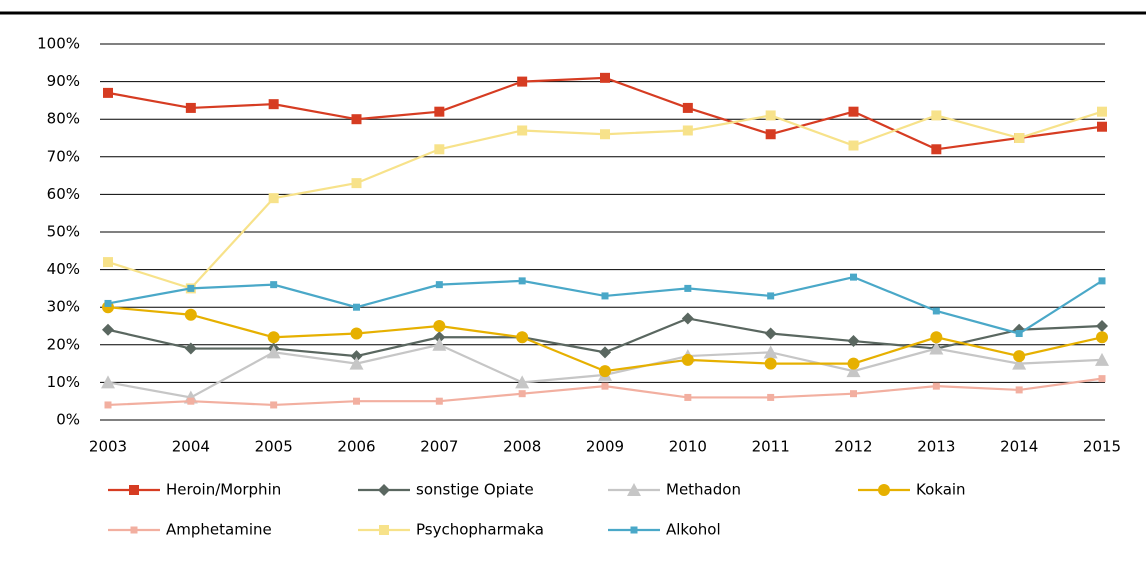 This screenshot has height=567, width=1146. What do you see at coordinates (1019, 447) in the screenshot?
I see `x-tick-label: 2014` at bounding box center [1019, 447].